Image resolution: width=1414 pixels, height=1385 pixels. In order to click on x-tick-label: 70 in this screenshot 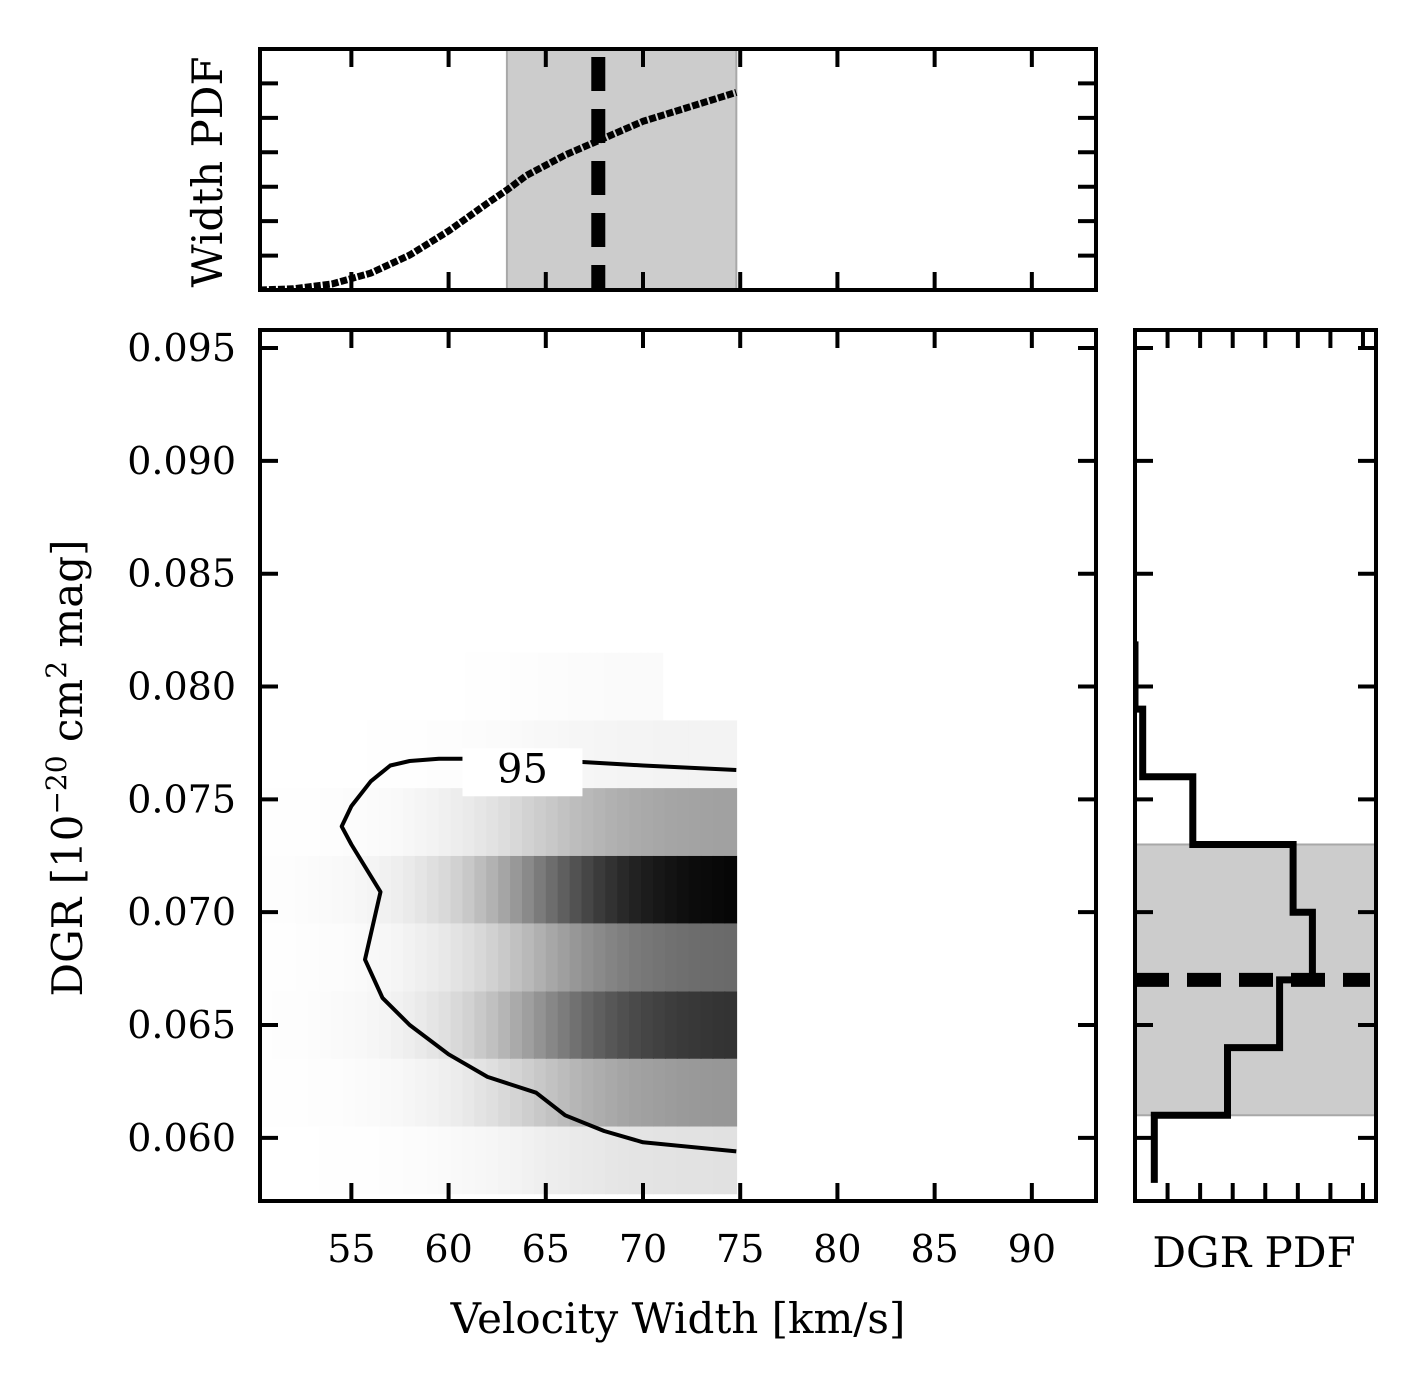, I will do `click(643, 1249)`.